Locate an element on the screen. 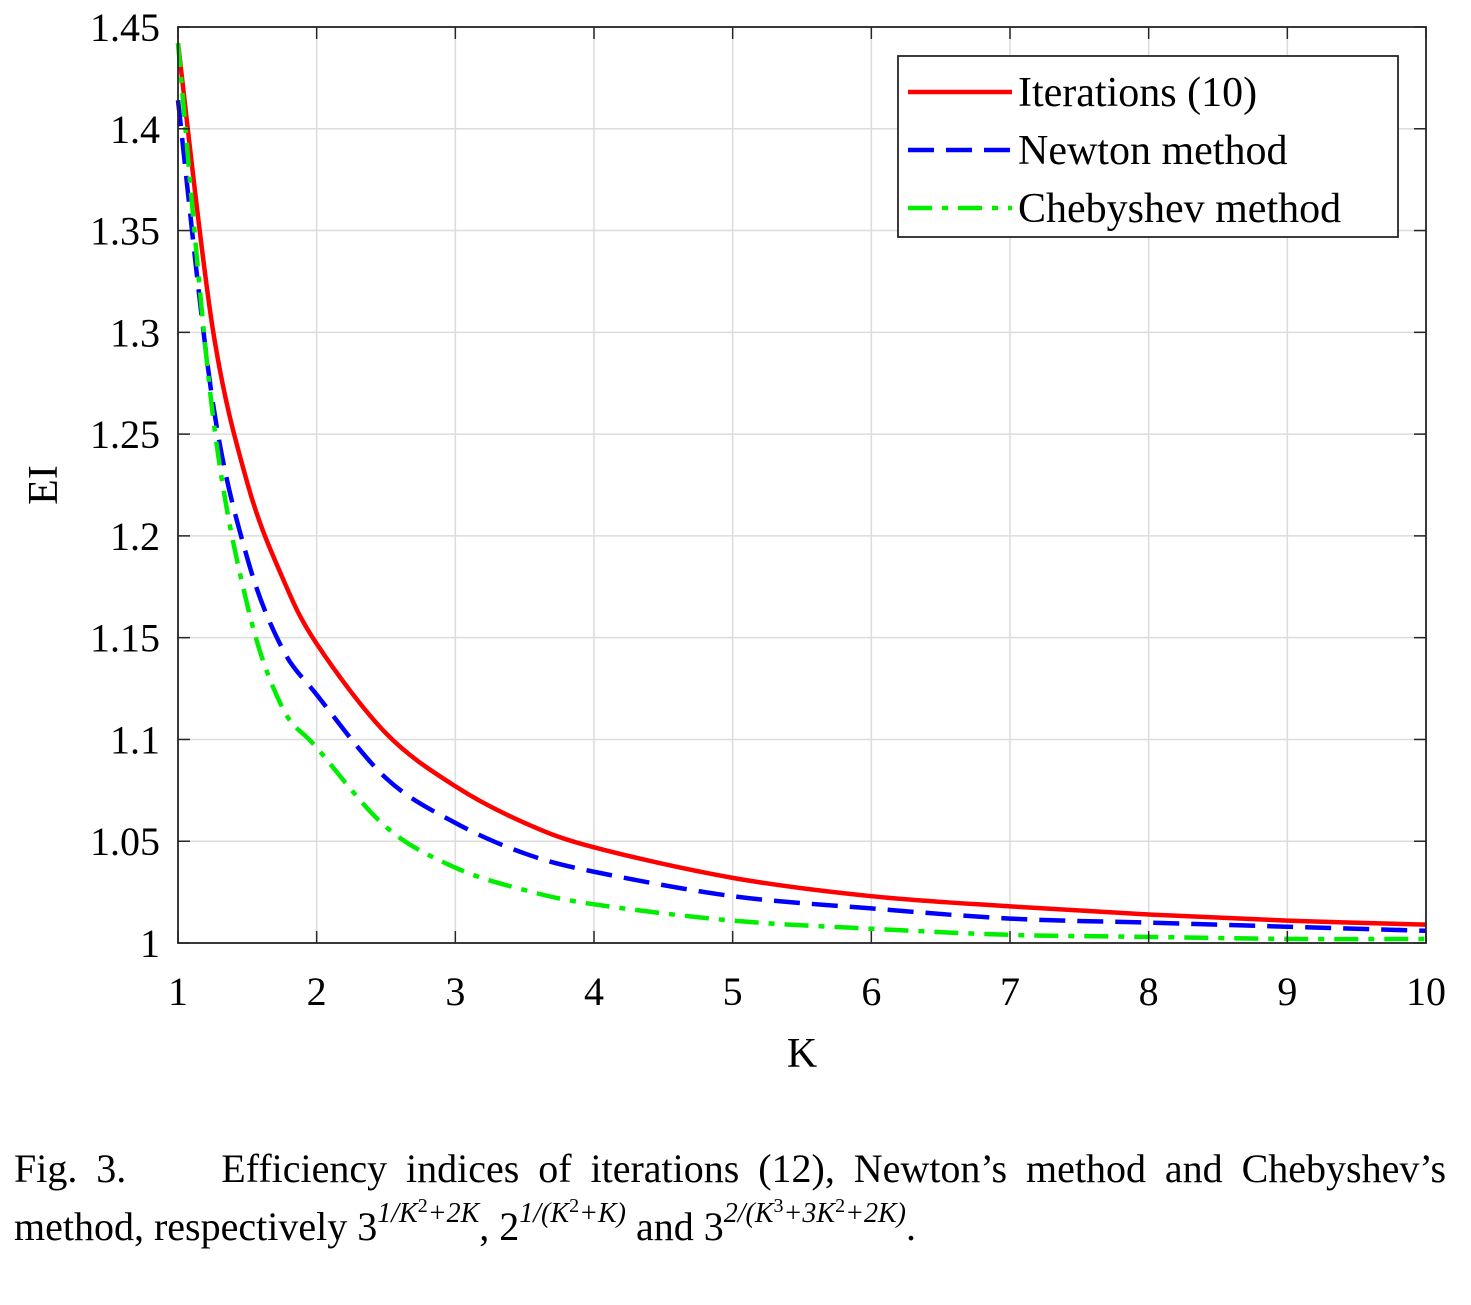 The image size is (1471, 1305). caption-sep1: , is located at coordinates (489, 1226).